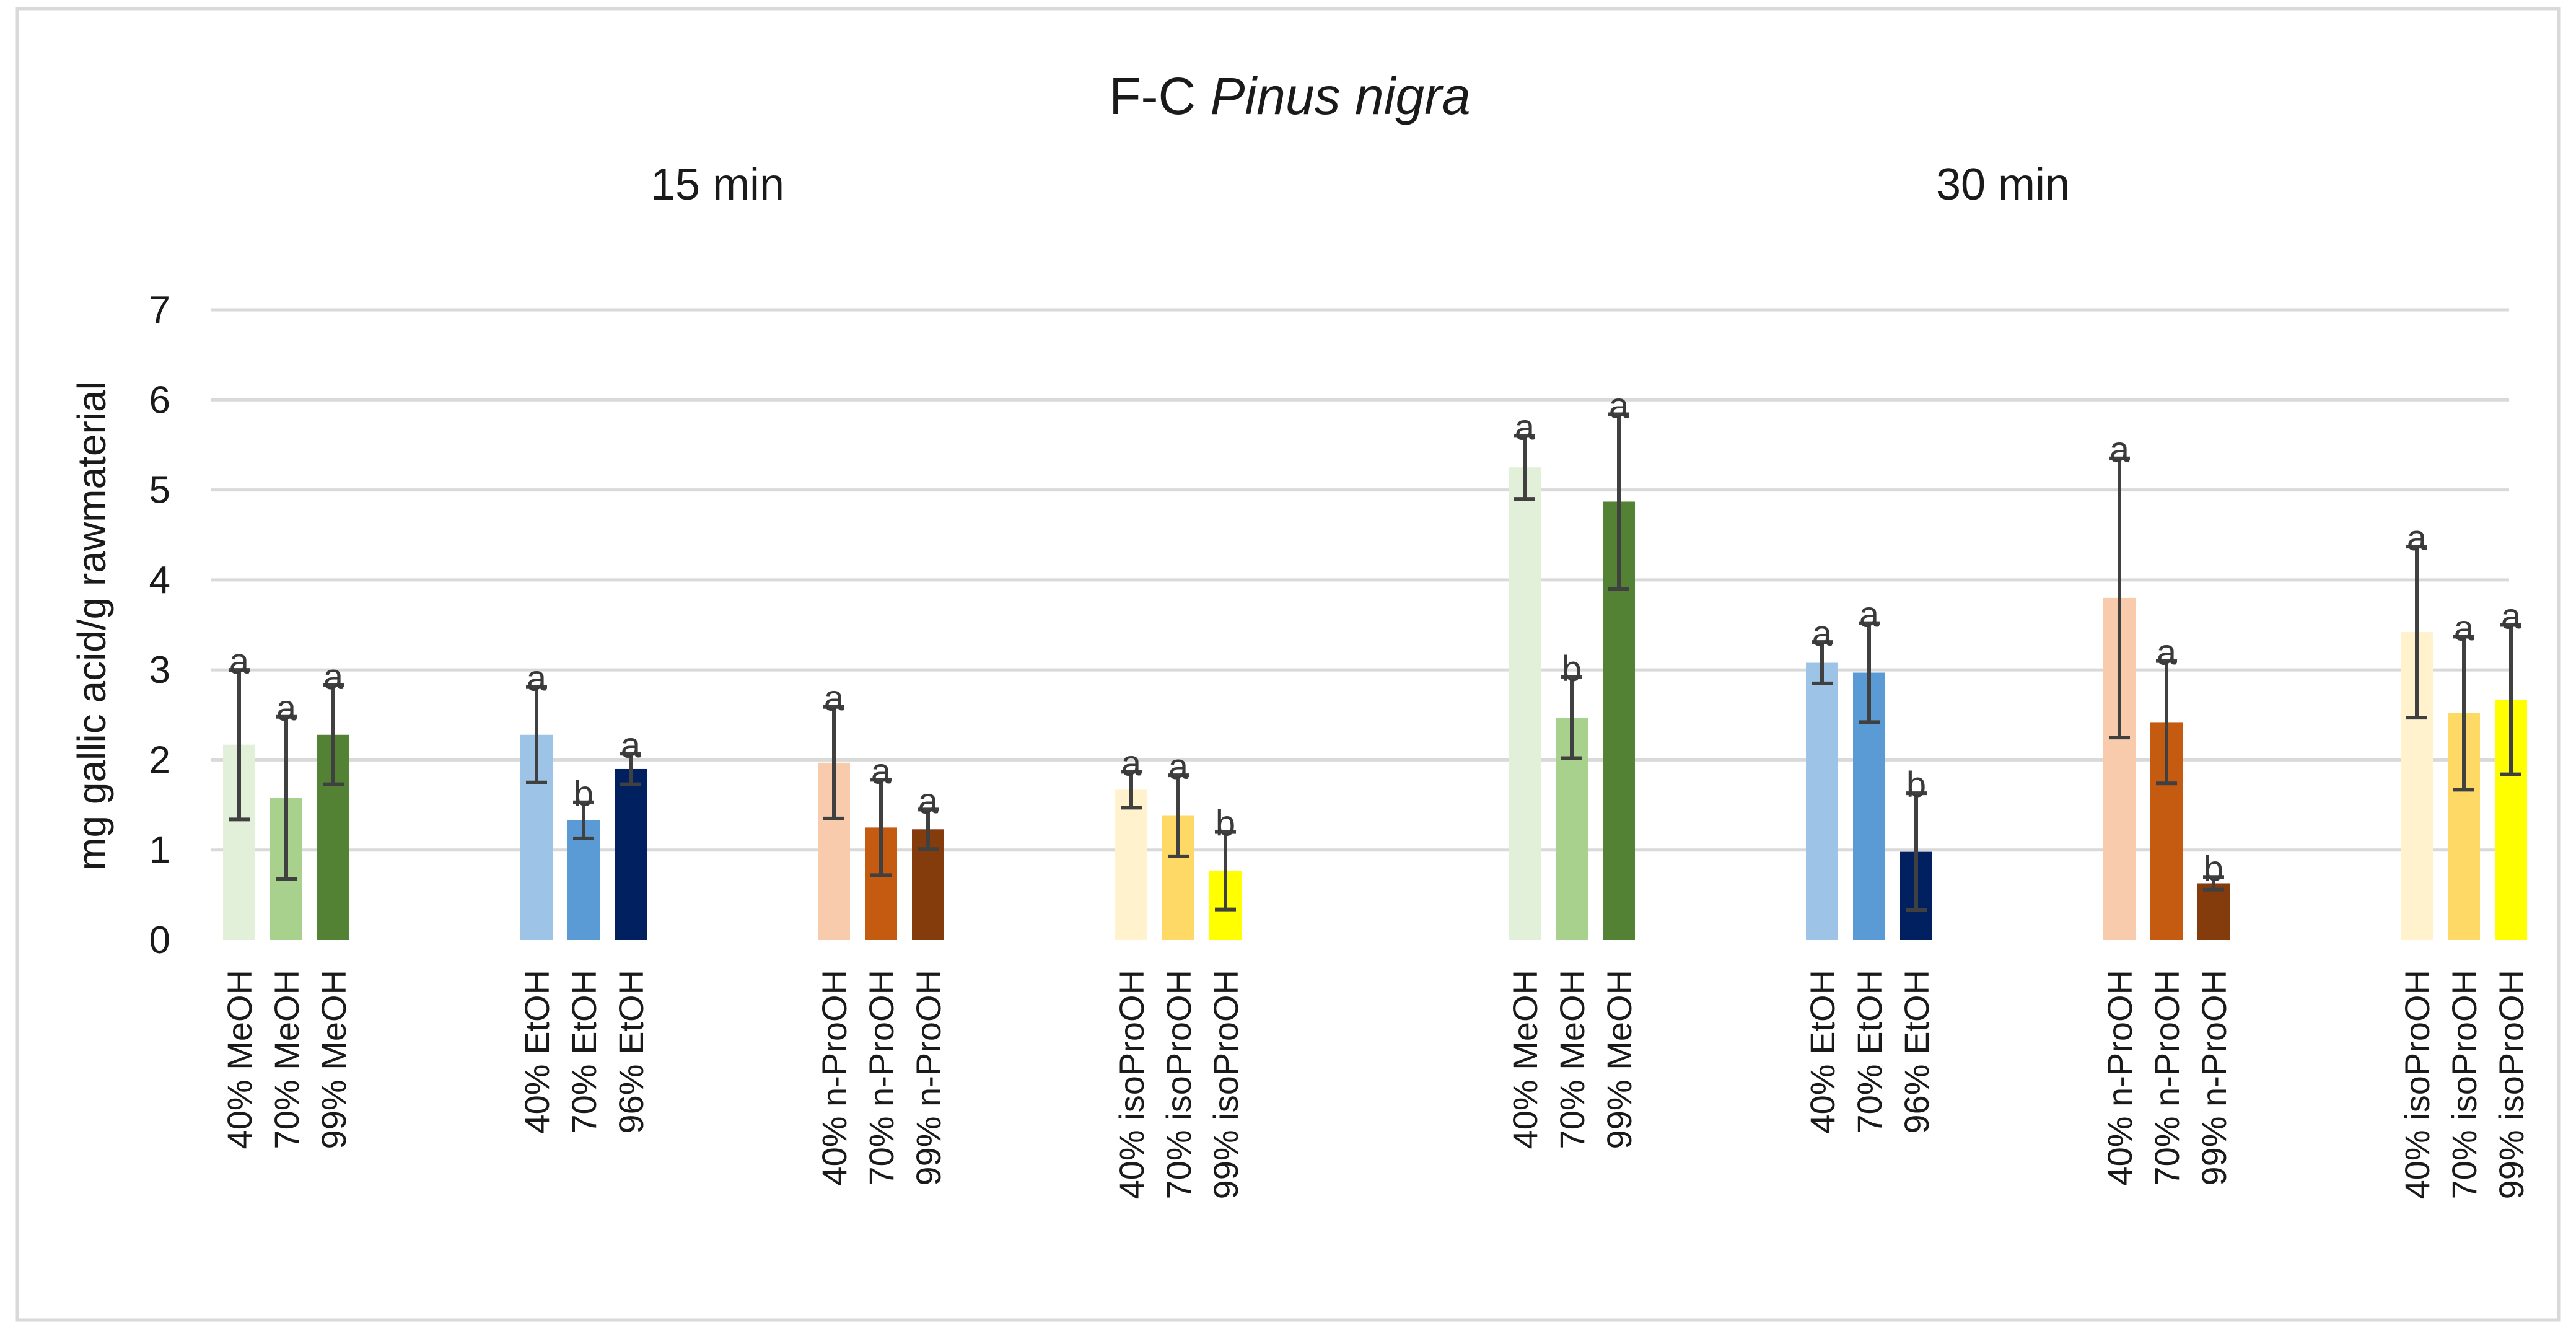 This screenshot has height=1336, width=2576. I want to click on y-tick-label: 0, so click(159, 940).